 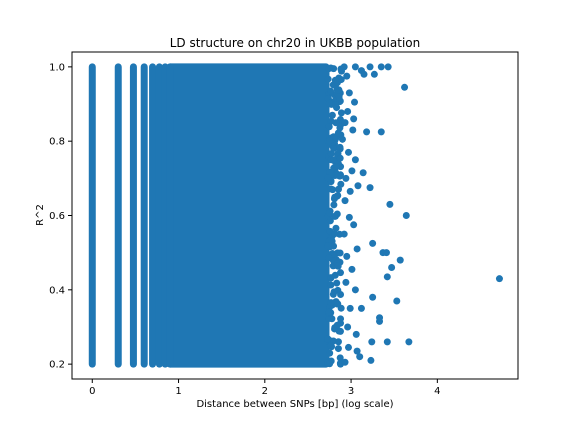 I want to click on chart-title: LD structure on chr20 in UKBB population, so click(x=295, y=43).